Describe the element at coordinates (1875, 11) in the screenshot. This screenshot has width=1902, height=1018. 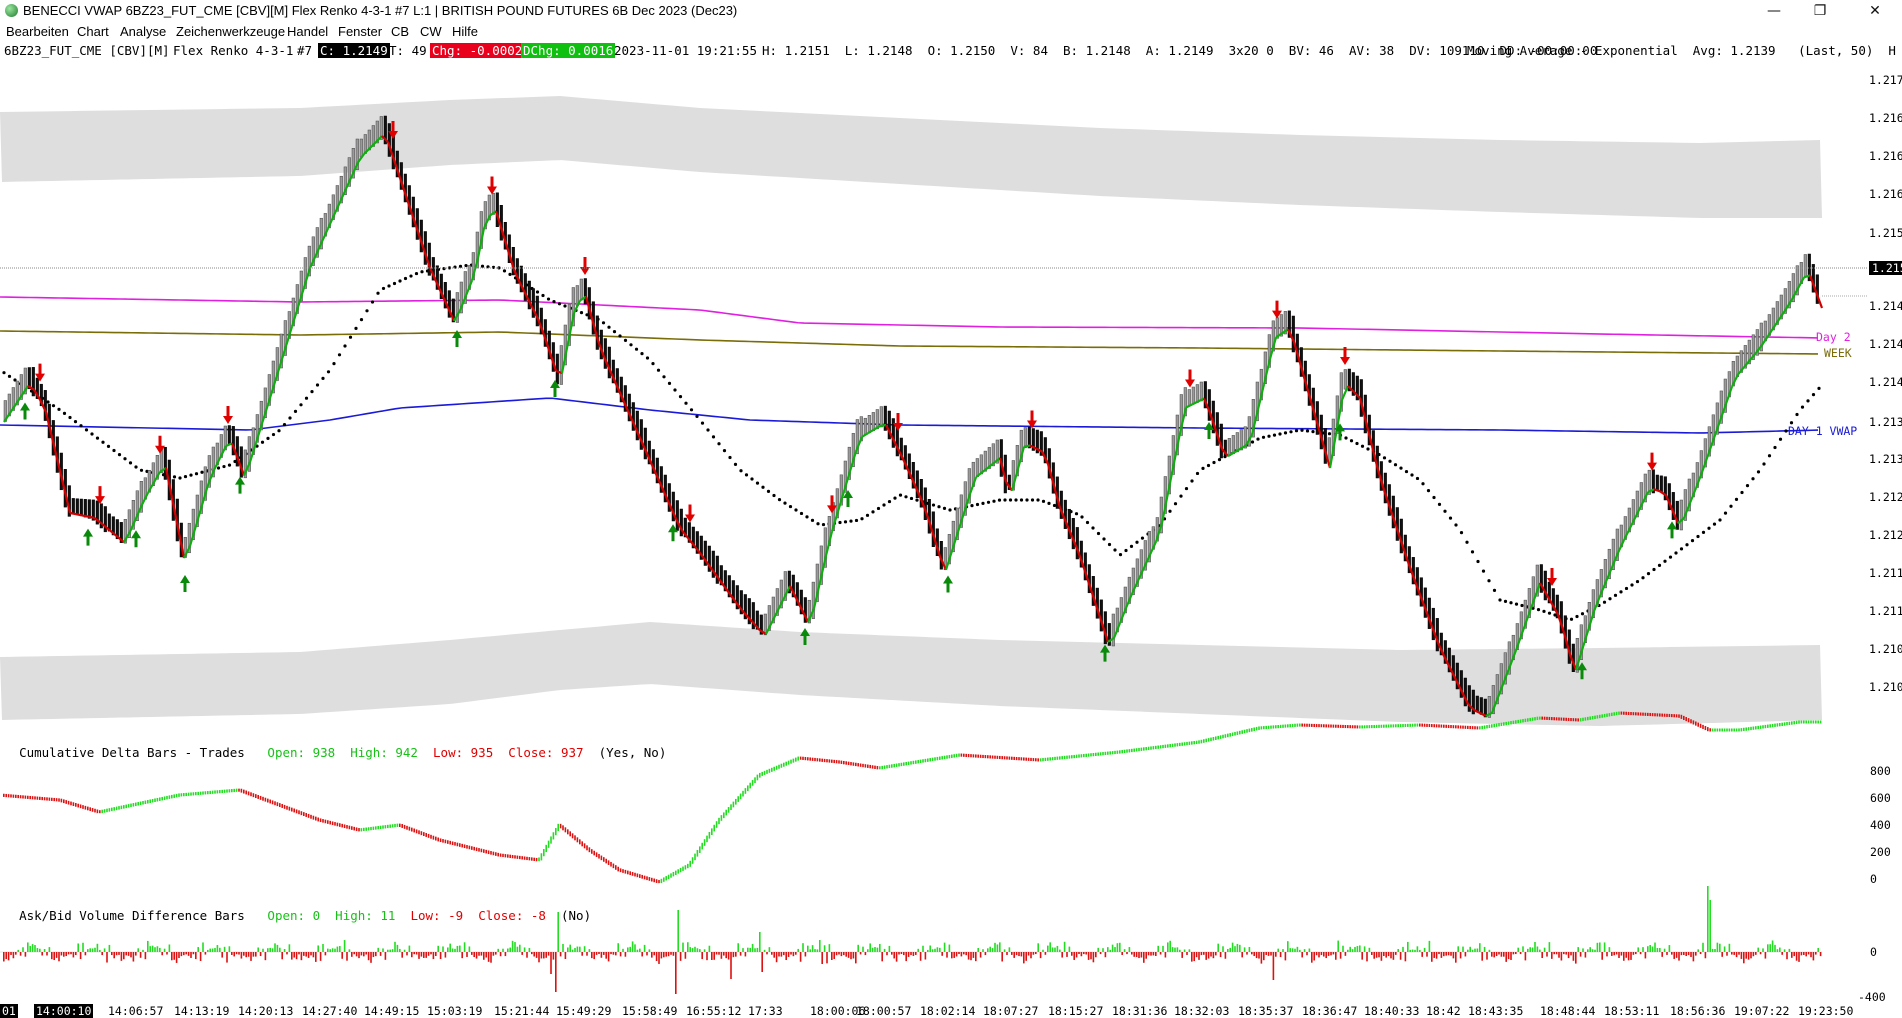
I see `close-button: ✕` at that location.